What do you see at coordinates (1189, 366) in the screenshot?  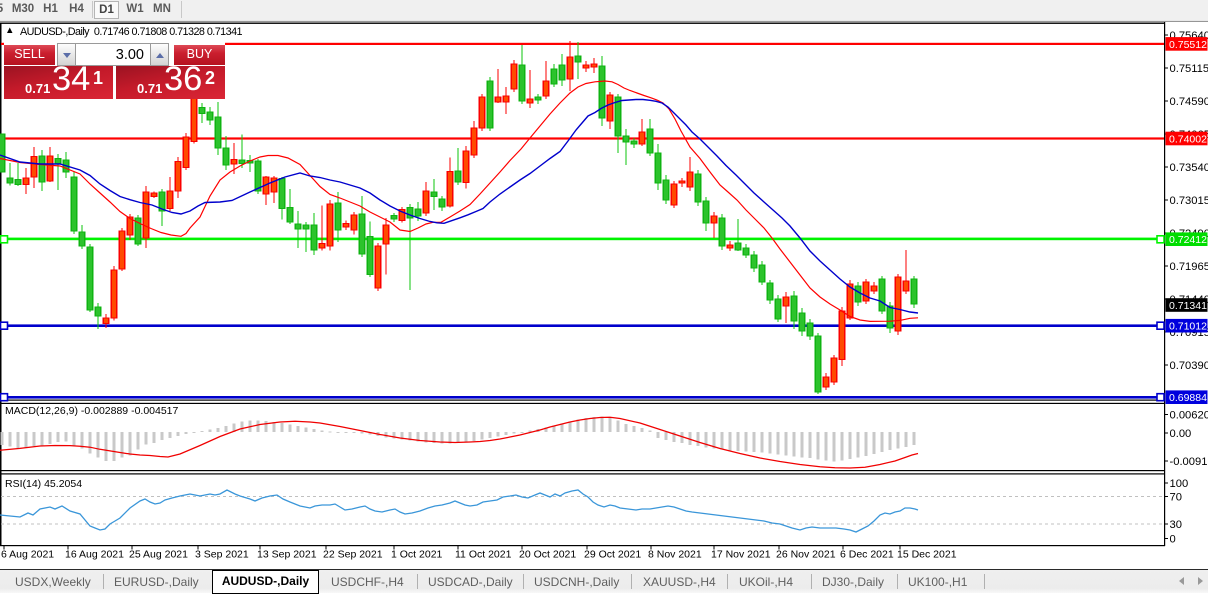 I see `svg-text: 0.70390` at bounding box center [1189, 366].